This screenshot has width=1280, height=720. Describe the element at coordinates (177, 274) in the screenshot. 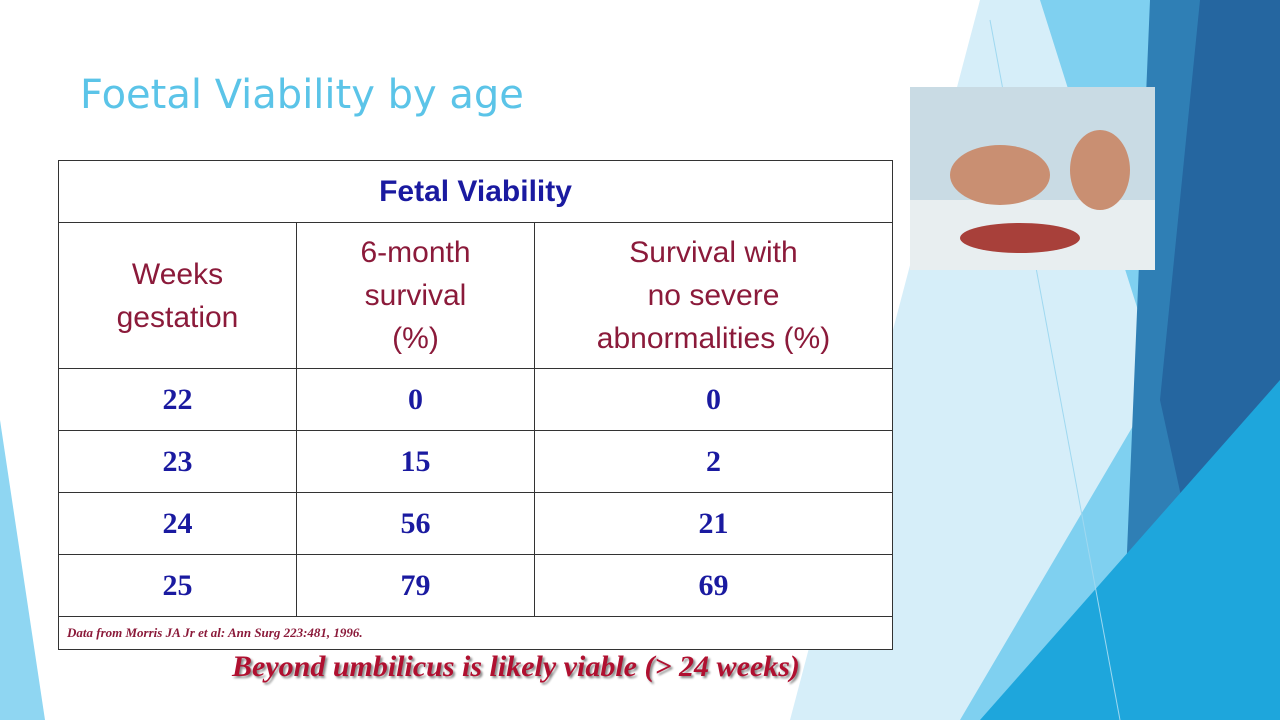

I see `header-line: Weeks` at that location.